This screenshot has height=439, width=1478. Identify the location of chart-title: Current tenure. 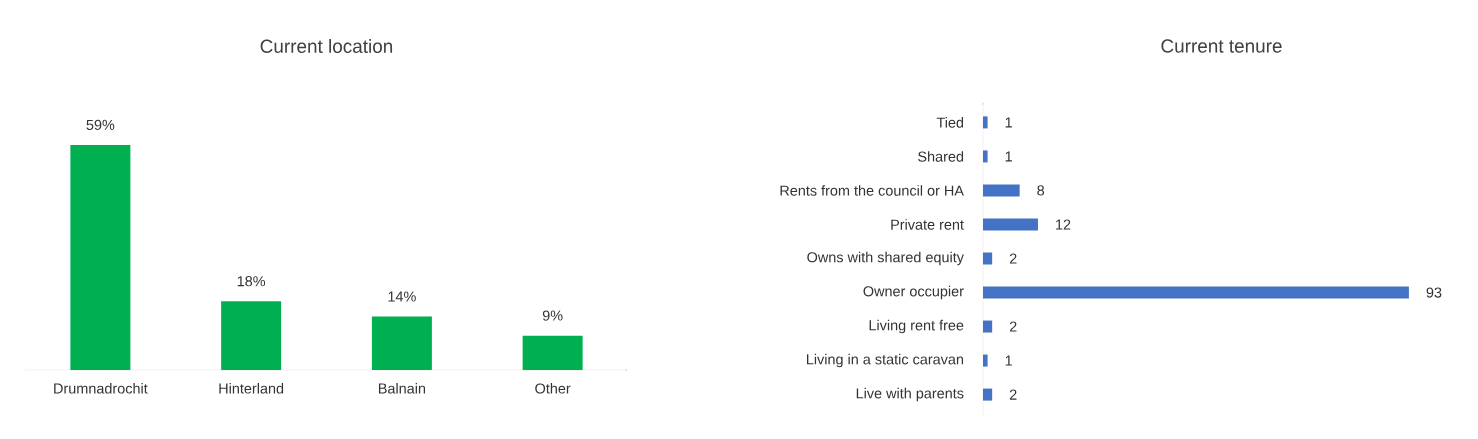
(1221, 46).